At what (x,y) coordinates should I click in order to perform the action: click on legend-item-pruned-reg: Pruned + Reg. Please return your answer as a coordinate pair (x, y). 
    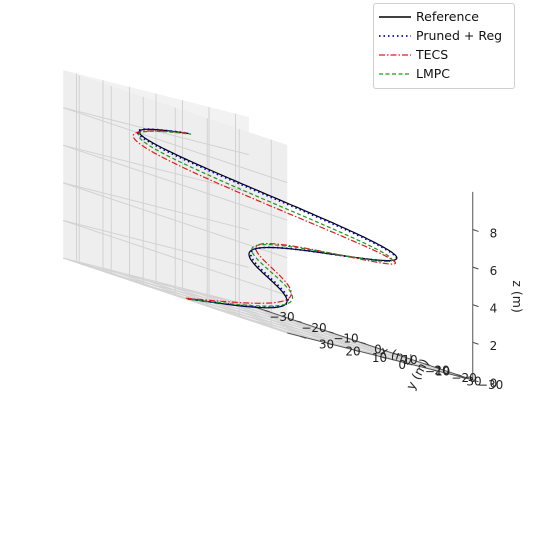
    Looking at the image, I should click on (444, 36).